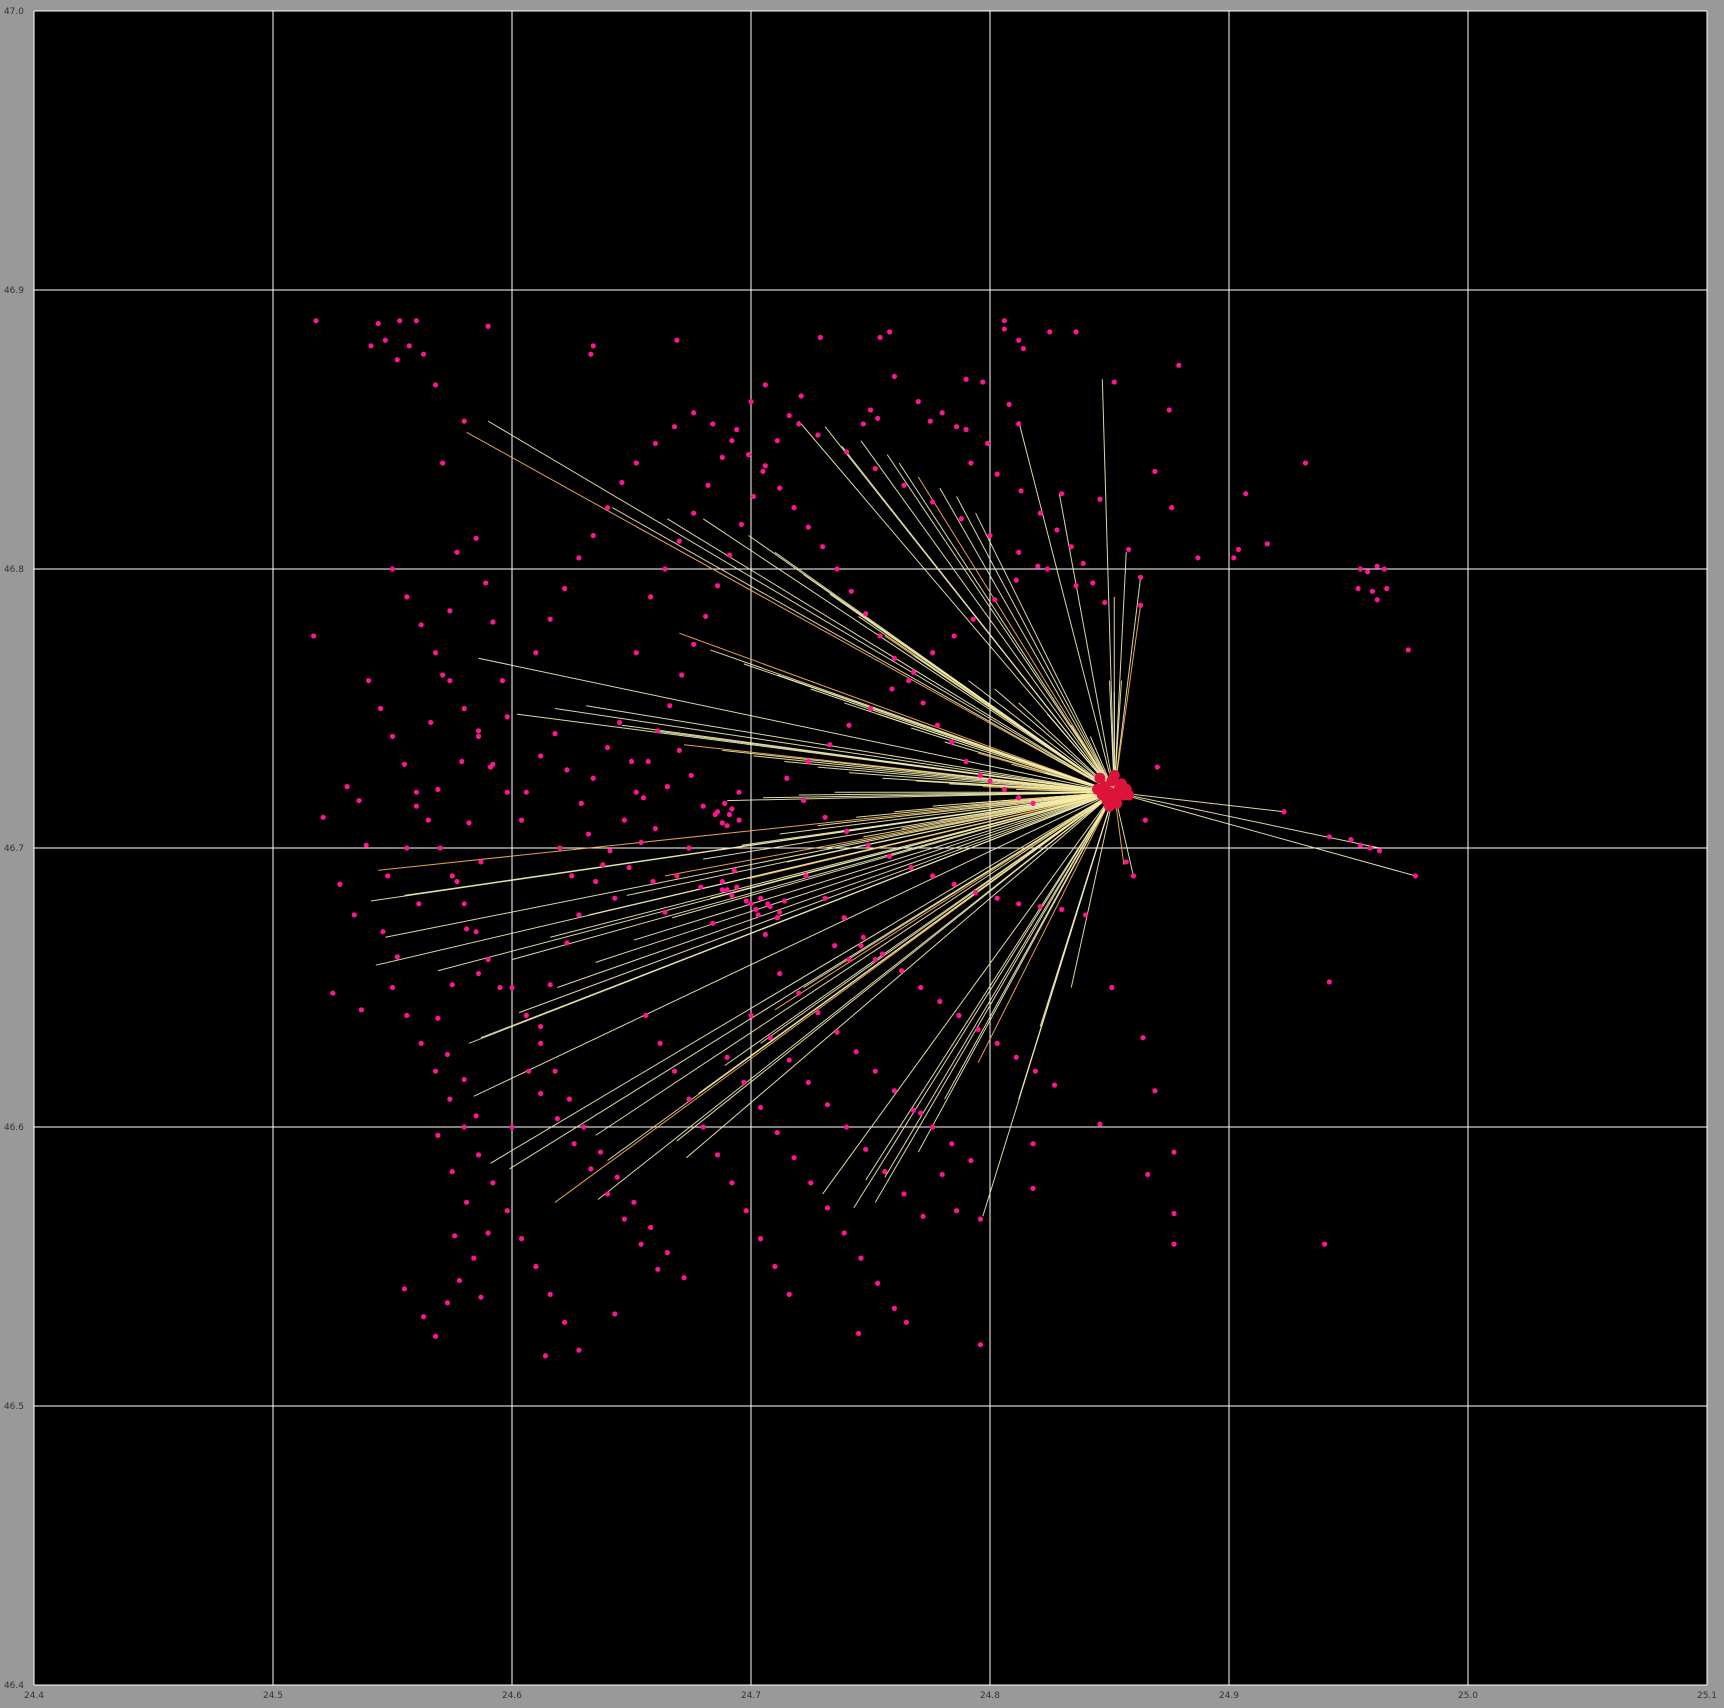 The height and width of the screenshot is (1708, 1724). I want to click on hub-points, so click(1113, 790).